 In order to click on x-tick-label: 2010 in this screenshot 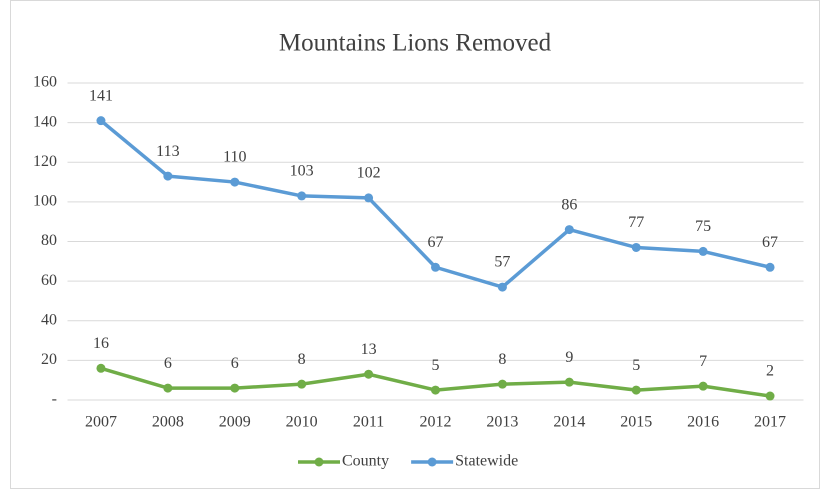, I will do `click(302, 422)`.